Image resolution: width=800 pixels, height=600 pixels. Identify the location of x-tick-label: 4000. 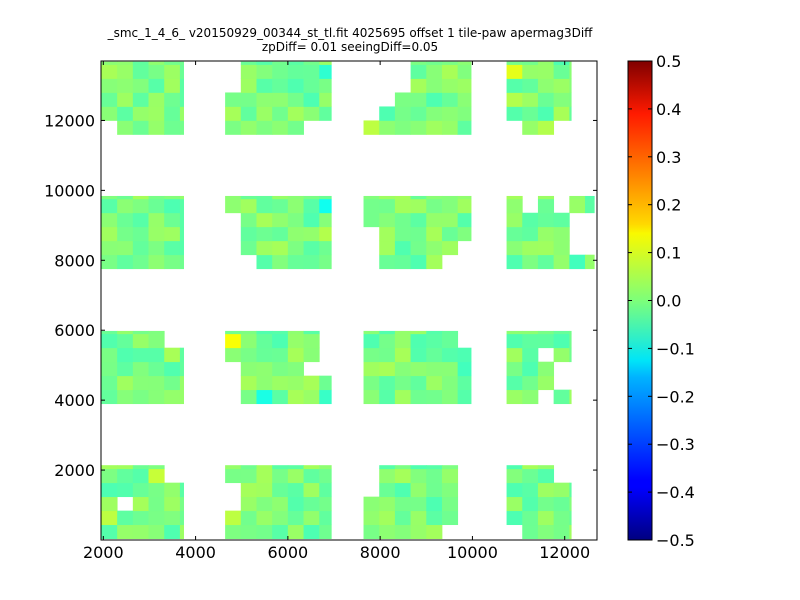
(195, 552).